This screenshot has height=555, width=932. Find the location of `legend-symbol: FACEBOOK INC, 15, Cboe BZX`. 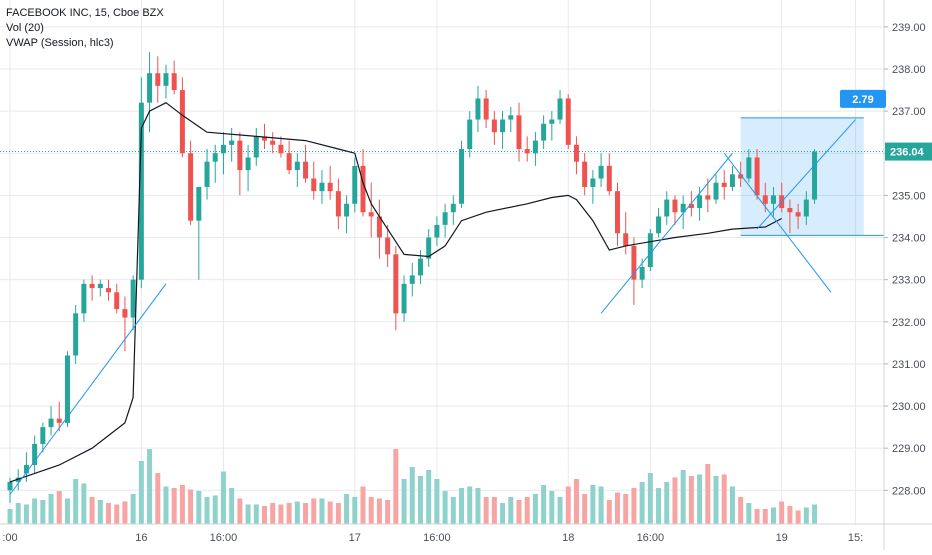

legend-symbol: FACEBOOK INC, 15, Cboe BZX is located at coordinates (85, 13).